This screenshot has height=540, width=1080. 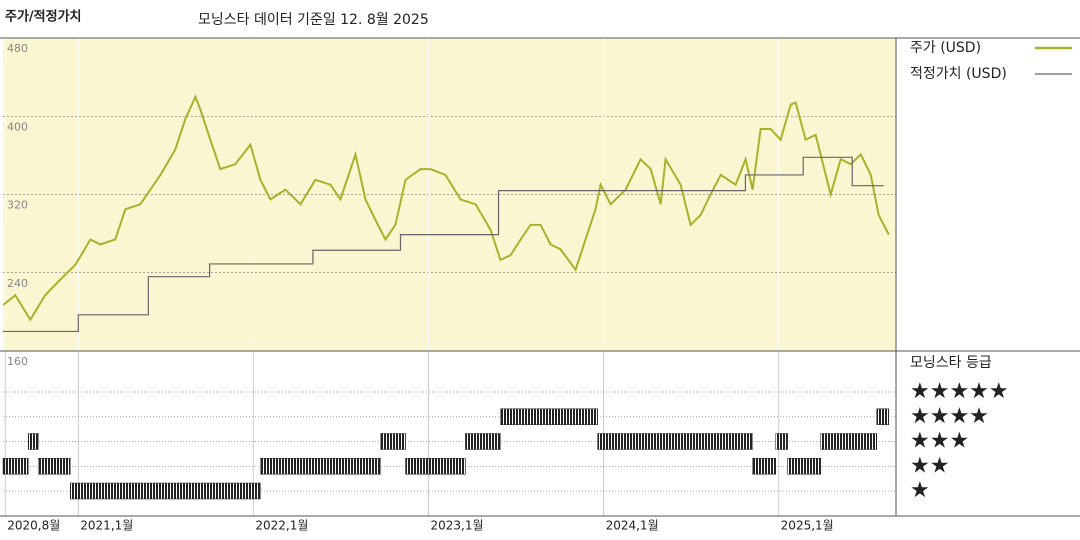 What do you see at coordinates (17, 205) in the screenshot?
I see `y-tick-label: 320` at bounding box center [17, 205].